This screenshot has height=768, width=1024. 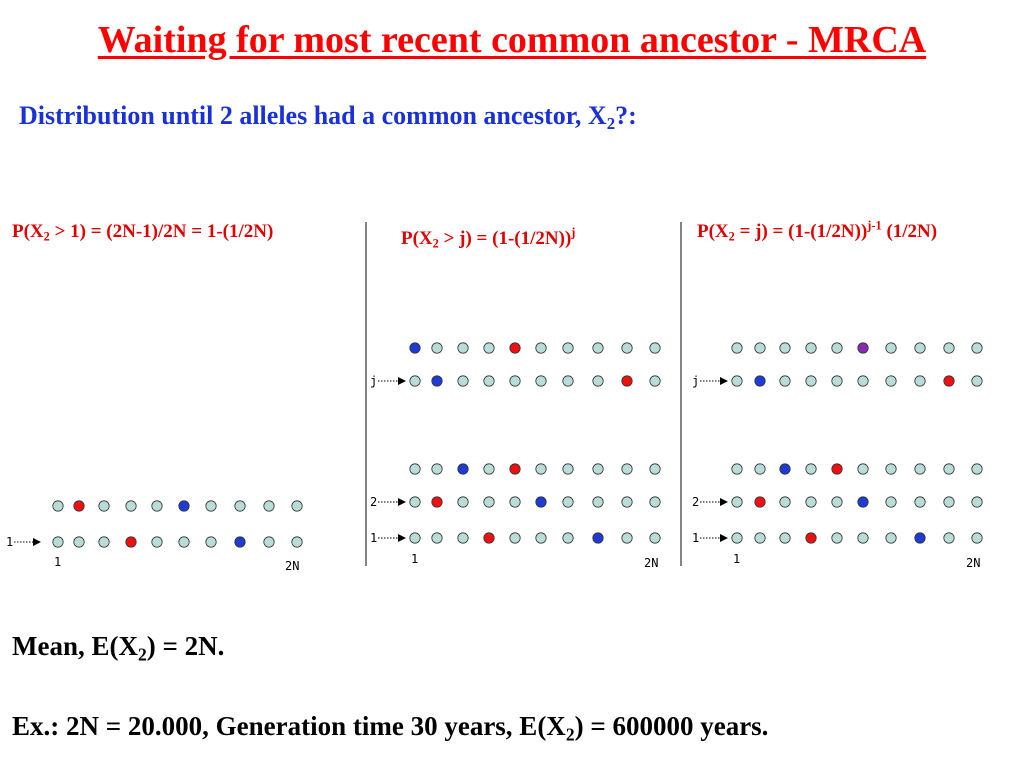 What do you see at coordinates (142, 654) in the screenshot?
I see `mean-subscript: 2` at bounding box center [142, 654].